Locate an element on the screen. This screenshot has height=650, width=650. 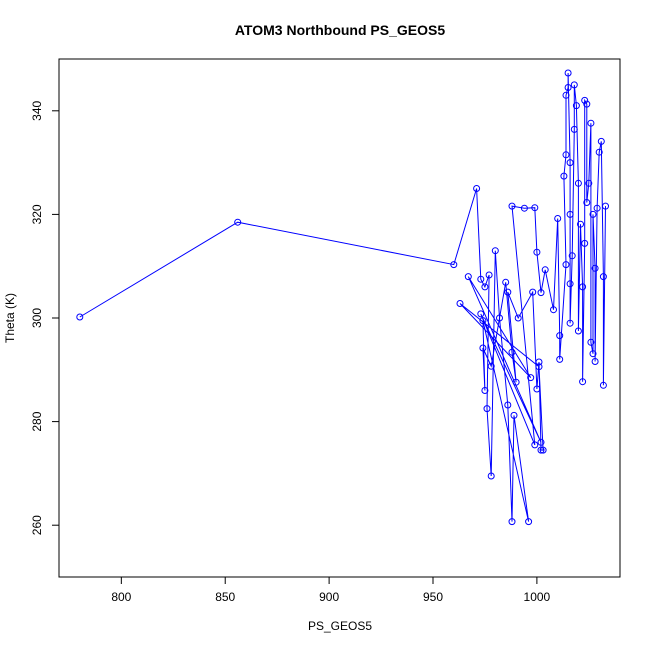
y-axis: 260 280 300 320 340 is located at coordinates (45, 317).